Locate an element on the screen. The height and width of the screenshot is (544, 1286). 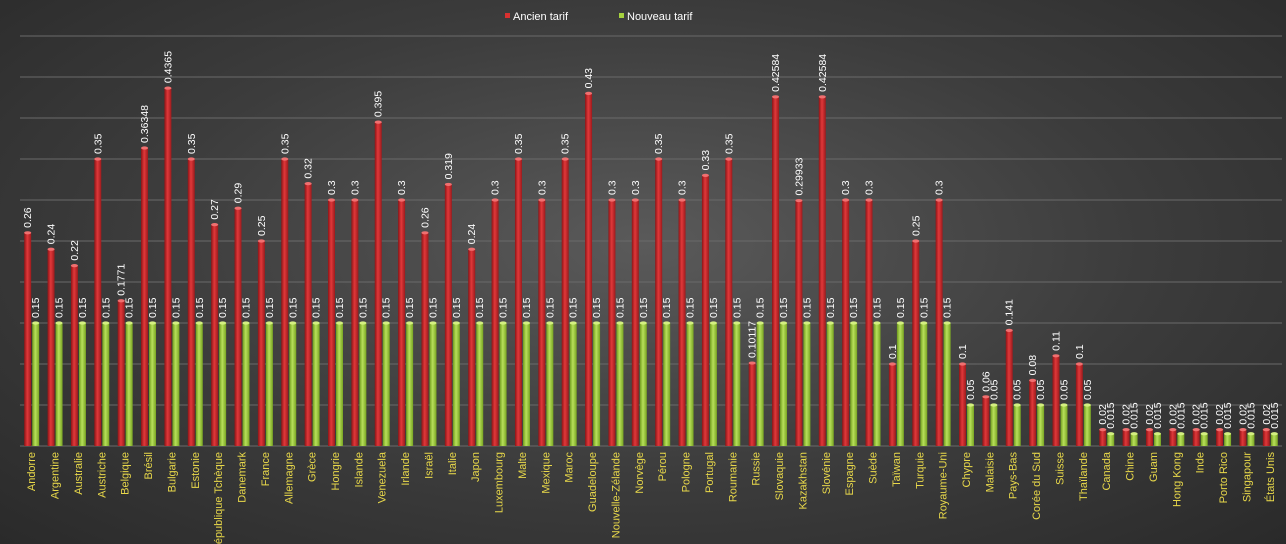
data-label-old: 0.35 is located at coordinates (98, 143).